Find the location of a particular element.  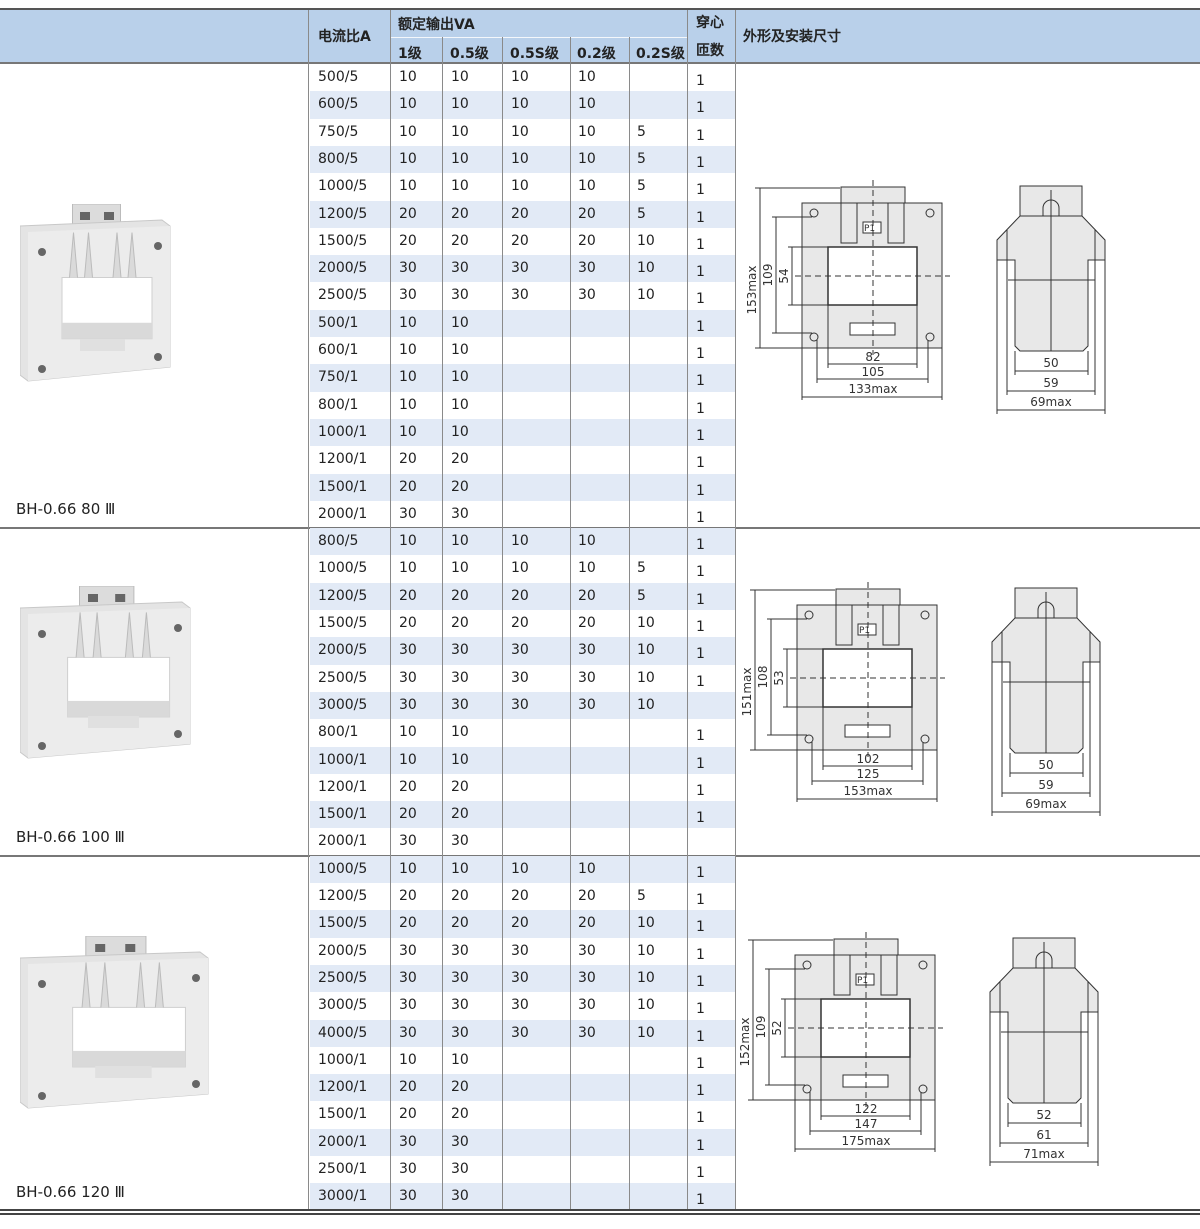

cell-ratio: 600/5 is located at coordinates (338, 104).